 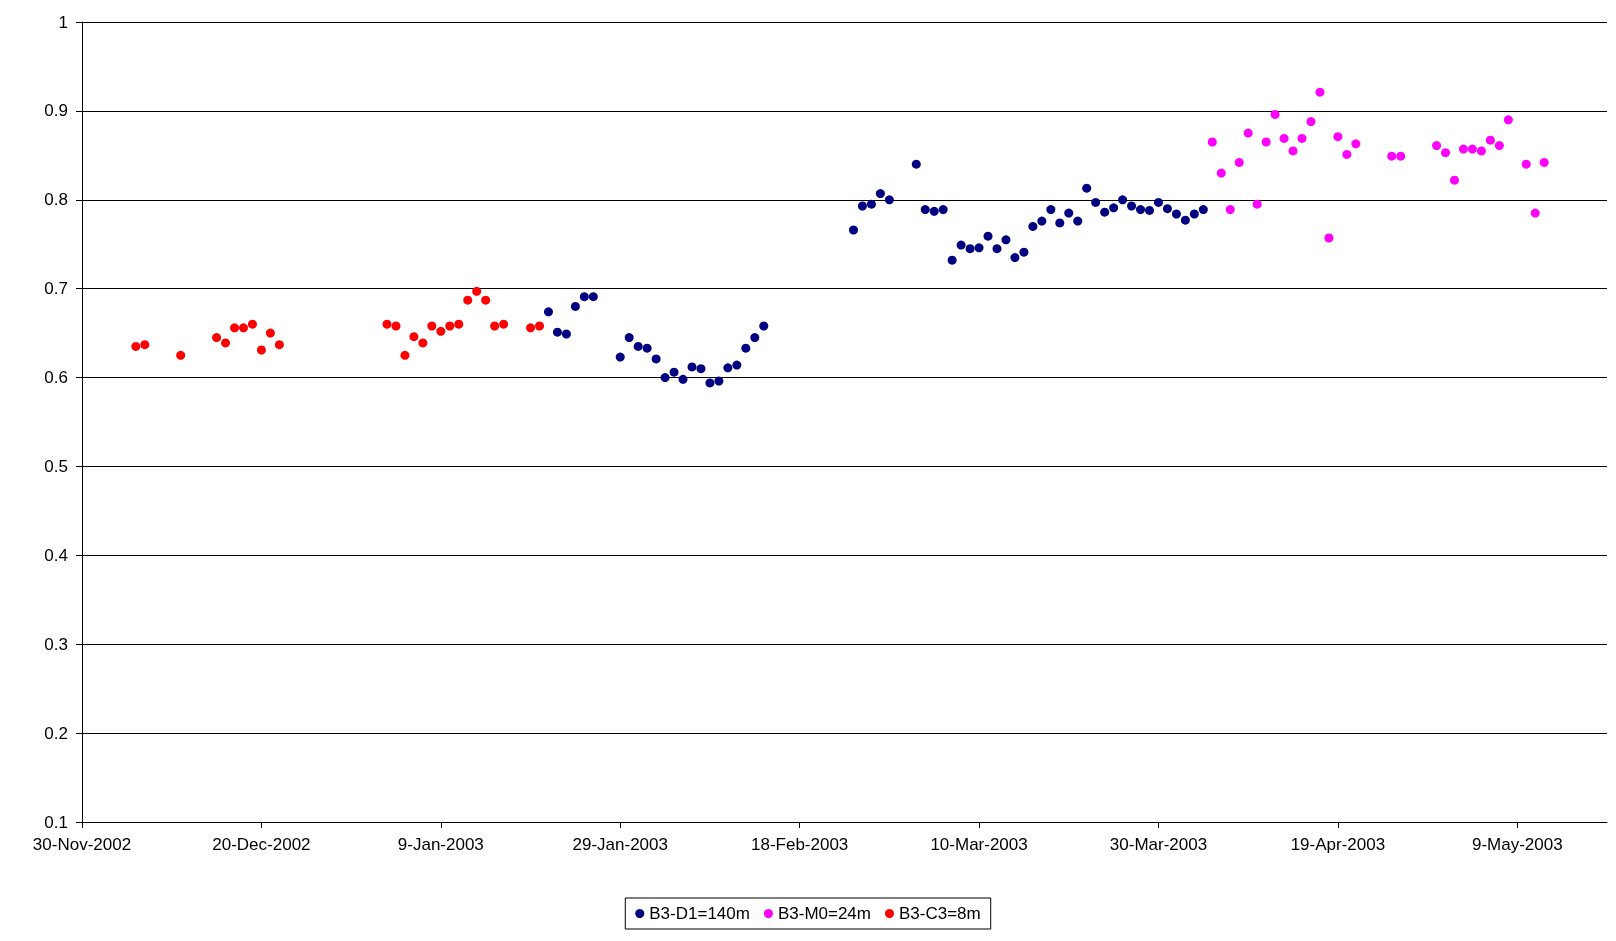 What do you see at coordinates (56, 111) in the screenshot?
I see `y-tick-label: 0.9` at bounding box center [56, 111].